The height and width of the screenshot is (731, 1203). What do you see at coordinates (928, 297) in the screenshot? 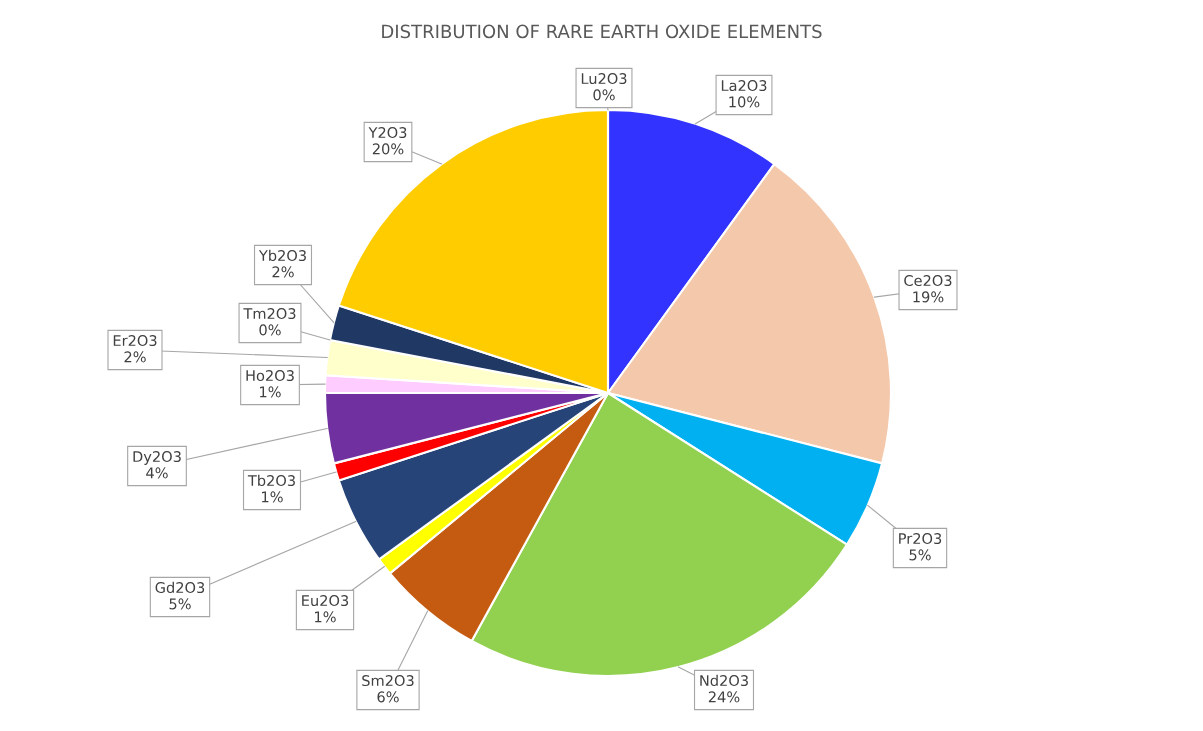
I see `data-label: 19%` at bounding box center [928, 297].